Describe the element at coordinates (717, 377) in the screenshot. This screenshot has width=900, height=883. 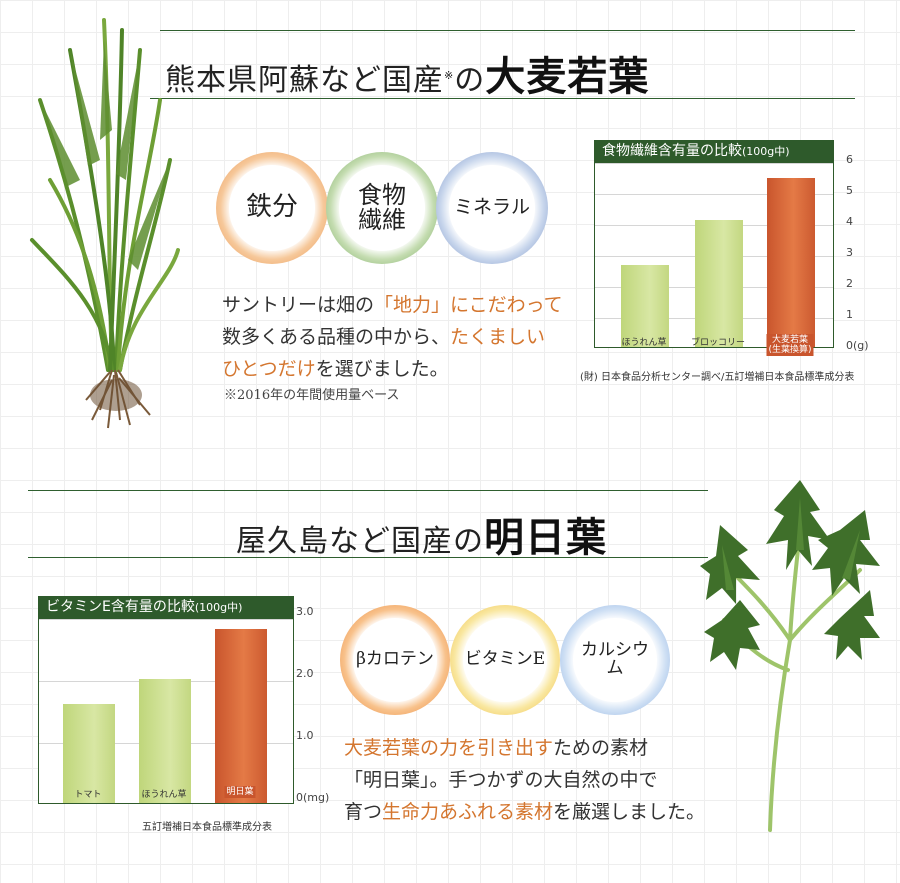
I see `chart1-source: (財) 日本食品分析センター調べ/五訂増補日本食品標準成分表` at that location.